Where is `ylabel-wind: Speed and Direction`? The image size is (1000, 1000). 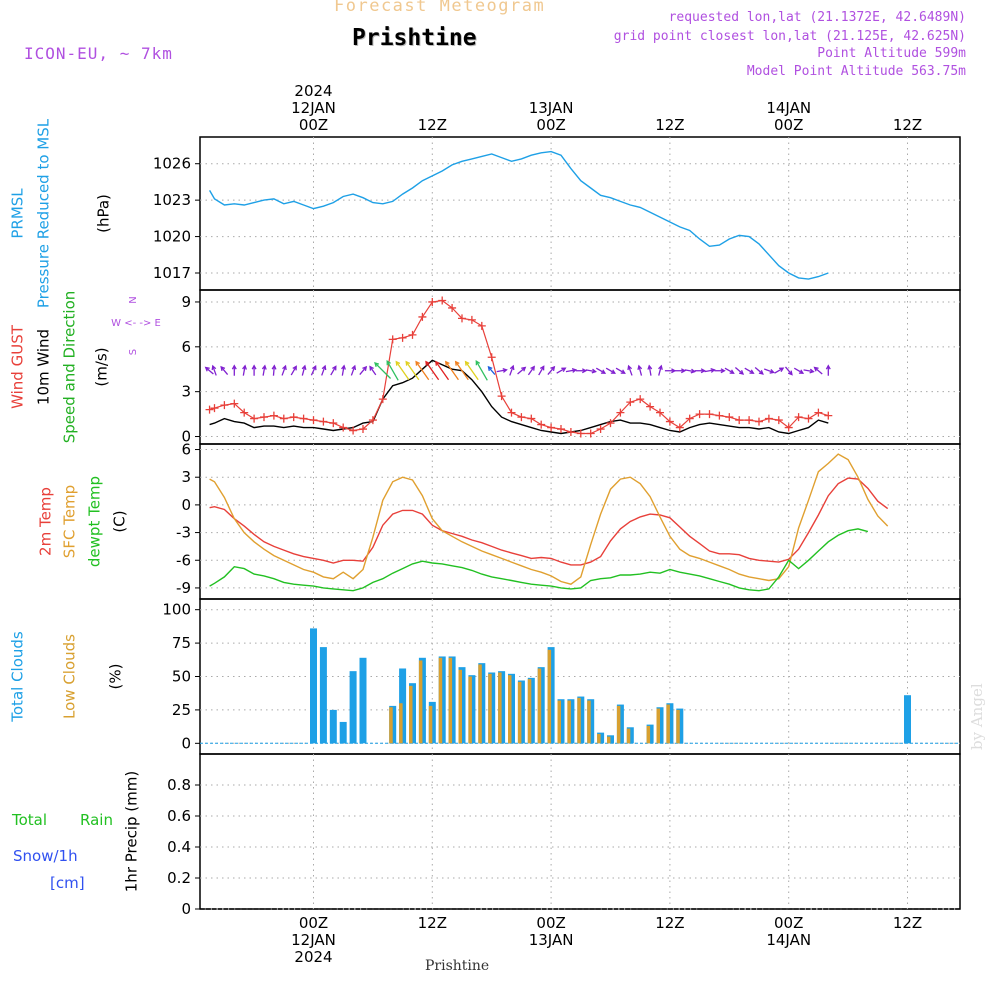
ylabel-wind: Speed and Direction is located at coordinates (70, 367).